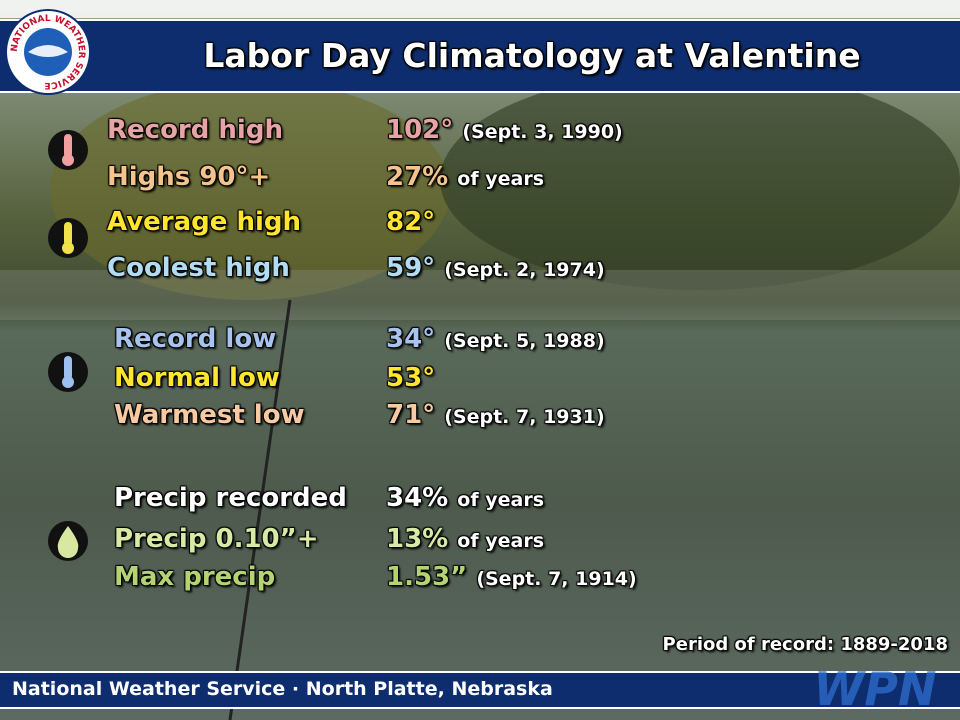 The height and width of the screenshot is (720, 960). Describe the element at coordinates (875, 689) in the screenshot. I see `badge: WPN` at that location.